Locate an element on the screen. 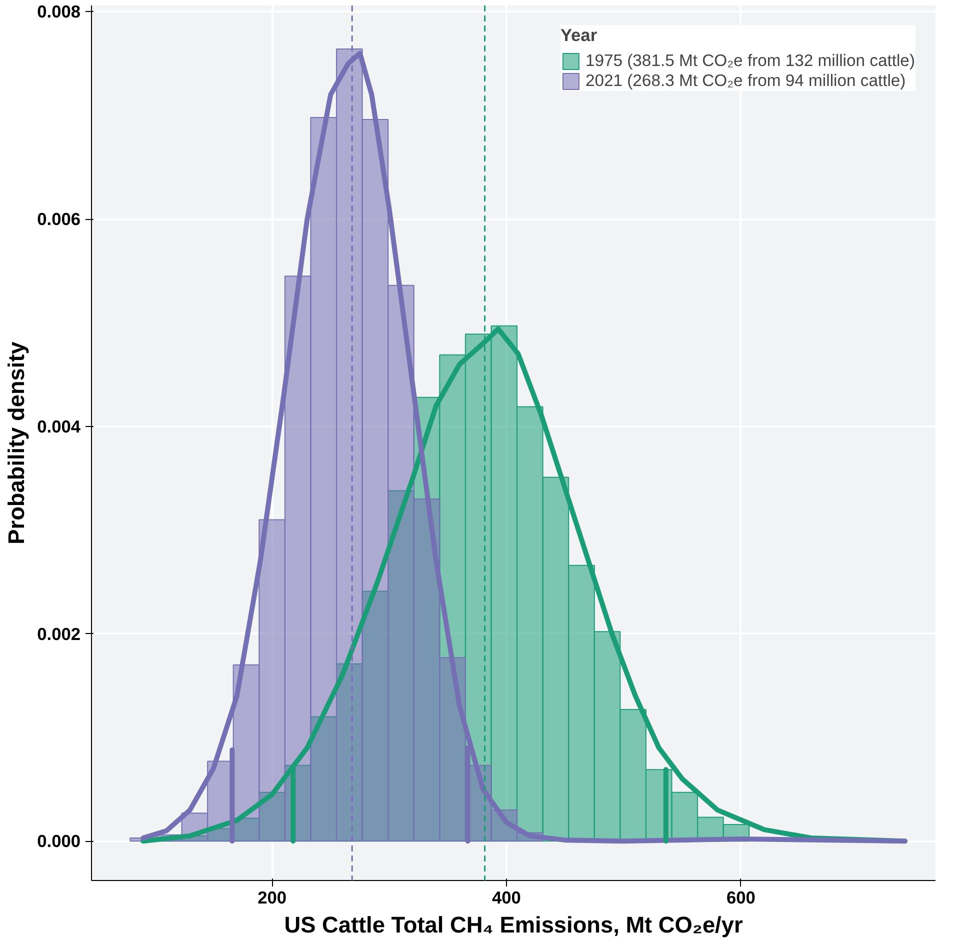  x-tick-label: 600 is located at coordinates (741, 898).